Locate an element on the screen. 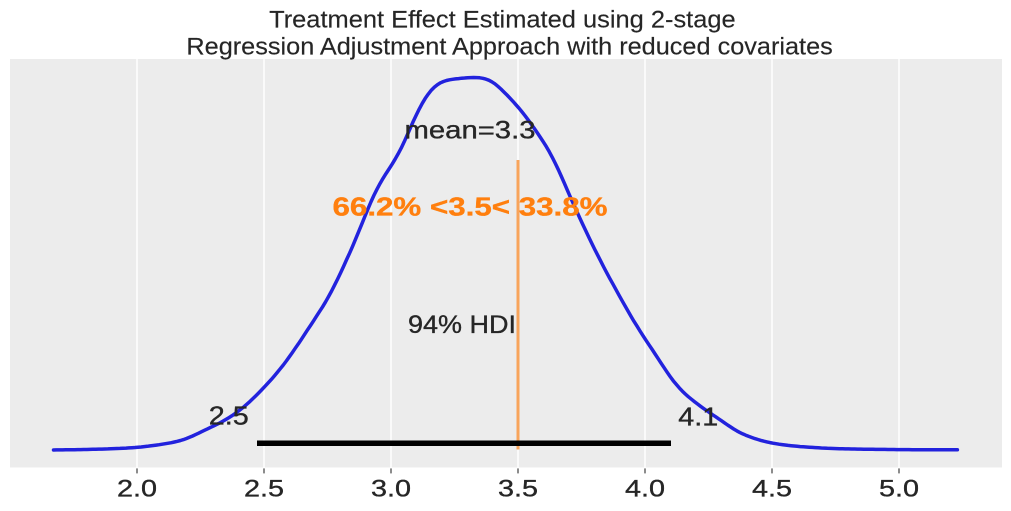  svg-text:Treatment Effect Estimated usi: Treatment Effect Estimated using 2-stage is located at coordinates (502, 20).